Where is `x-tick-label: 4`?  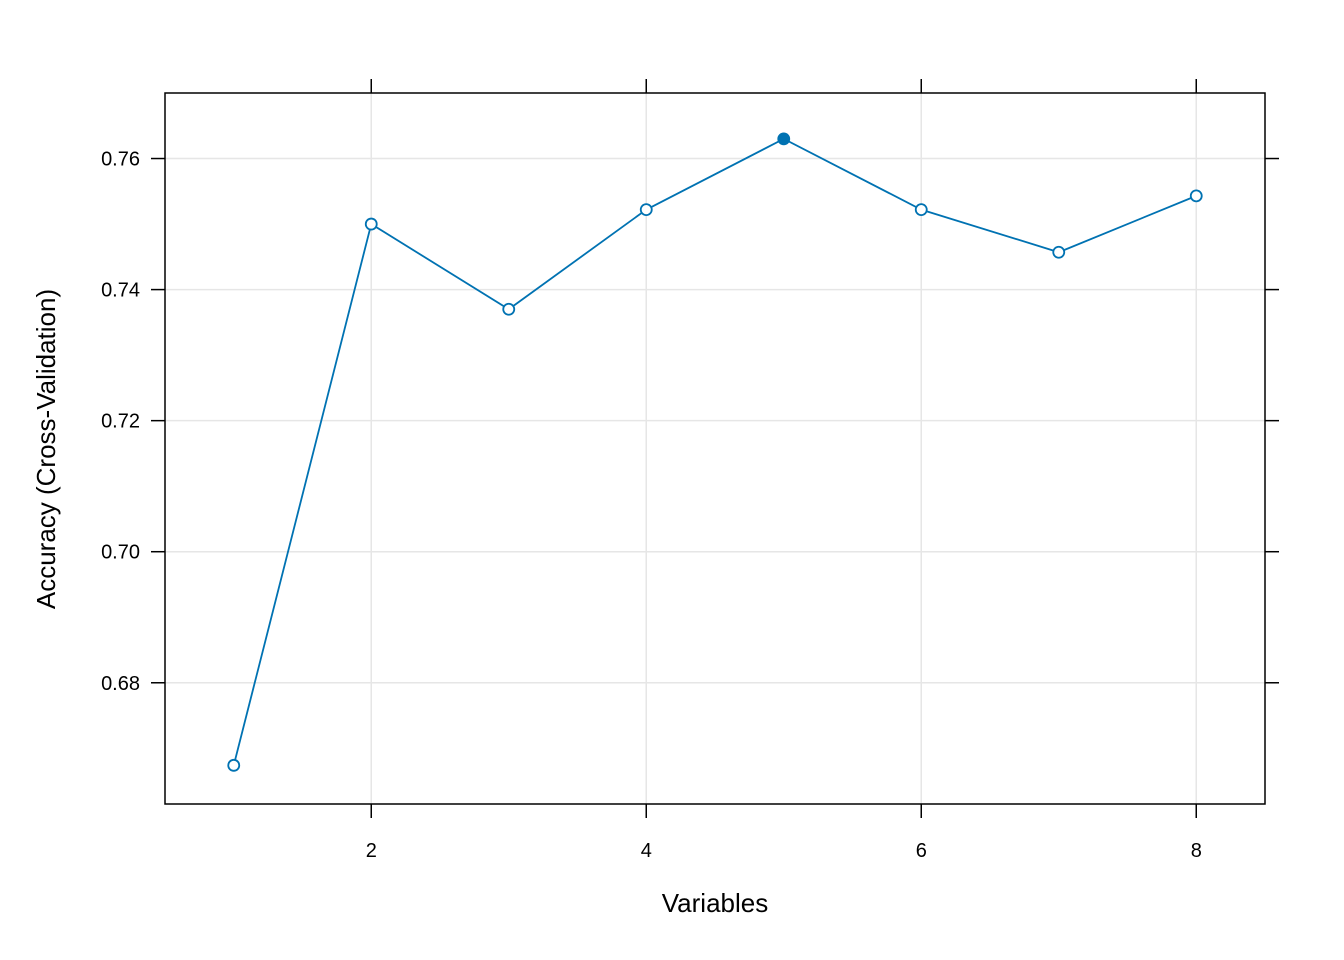
x-tick-label: 4 is located at coordinates (646, 851).